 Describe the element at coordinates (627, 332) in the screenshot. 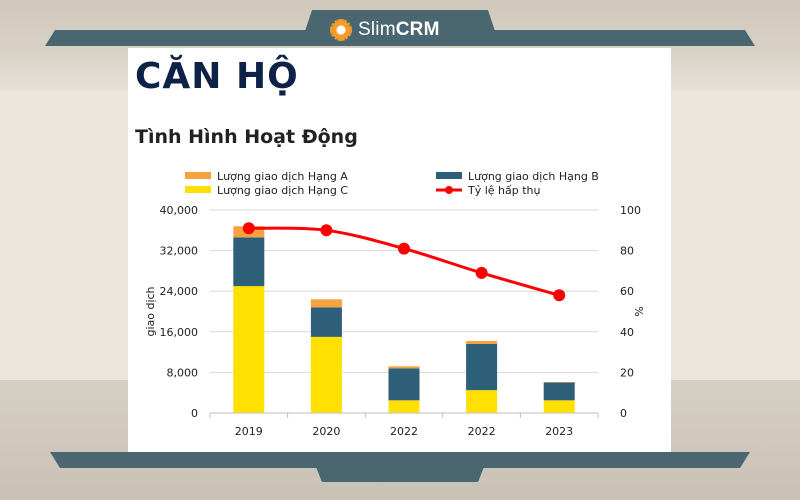

I see `y2-tick-label: 40` at that location.